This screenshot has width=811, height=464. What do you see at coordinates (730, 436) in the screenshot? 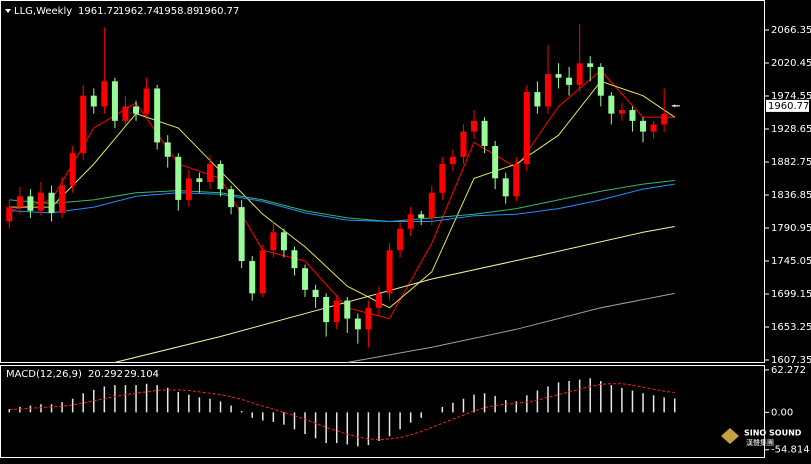
I see `logo-icon` at bounding box center [730, 436].